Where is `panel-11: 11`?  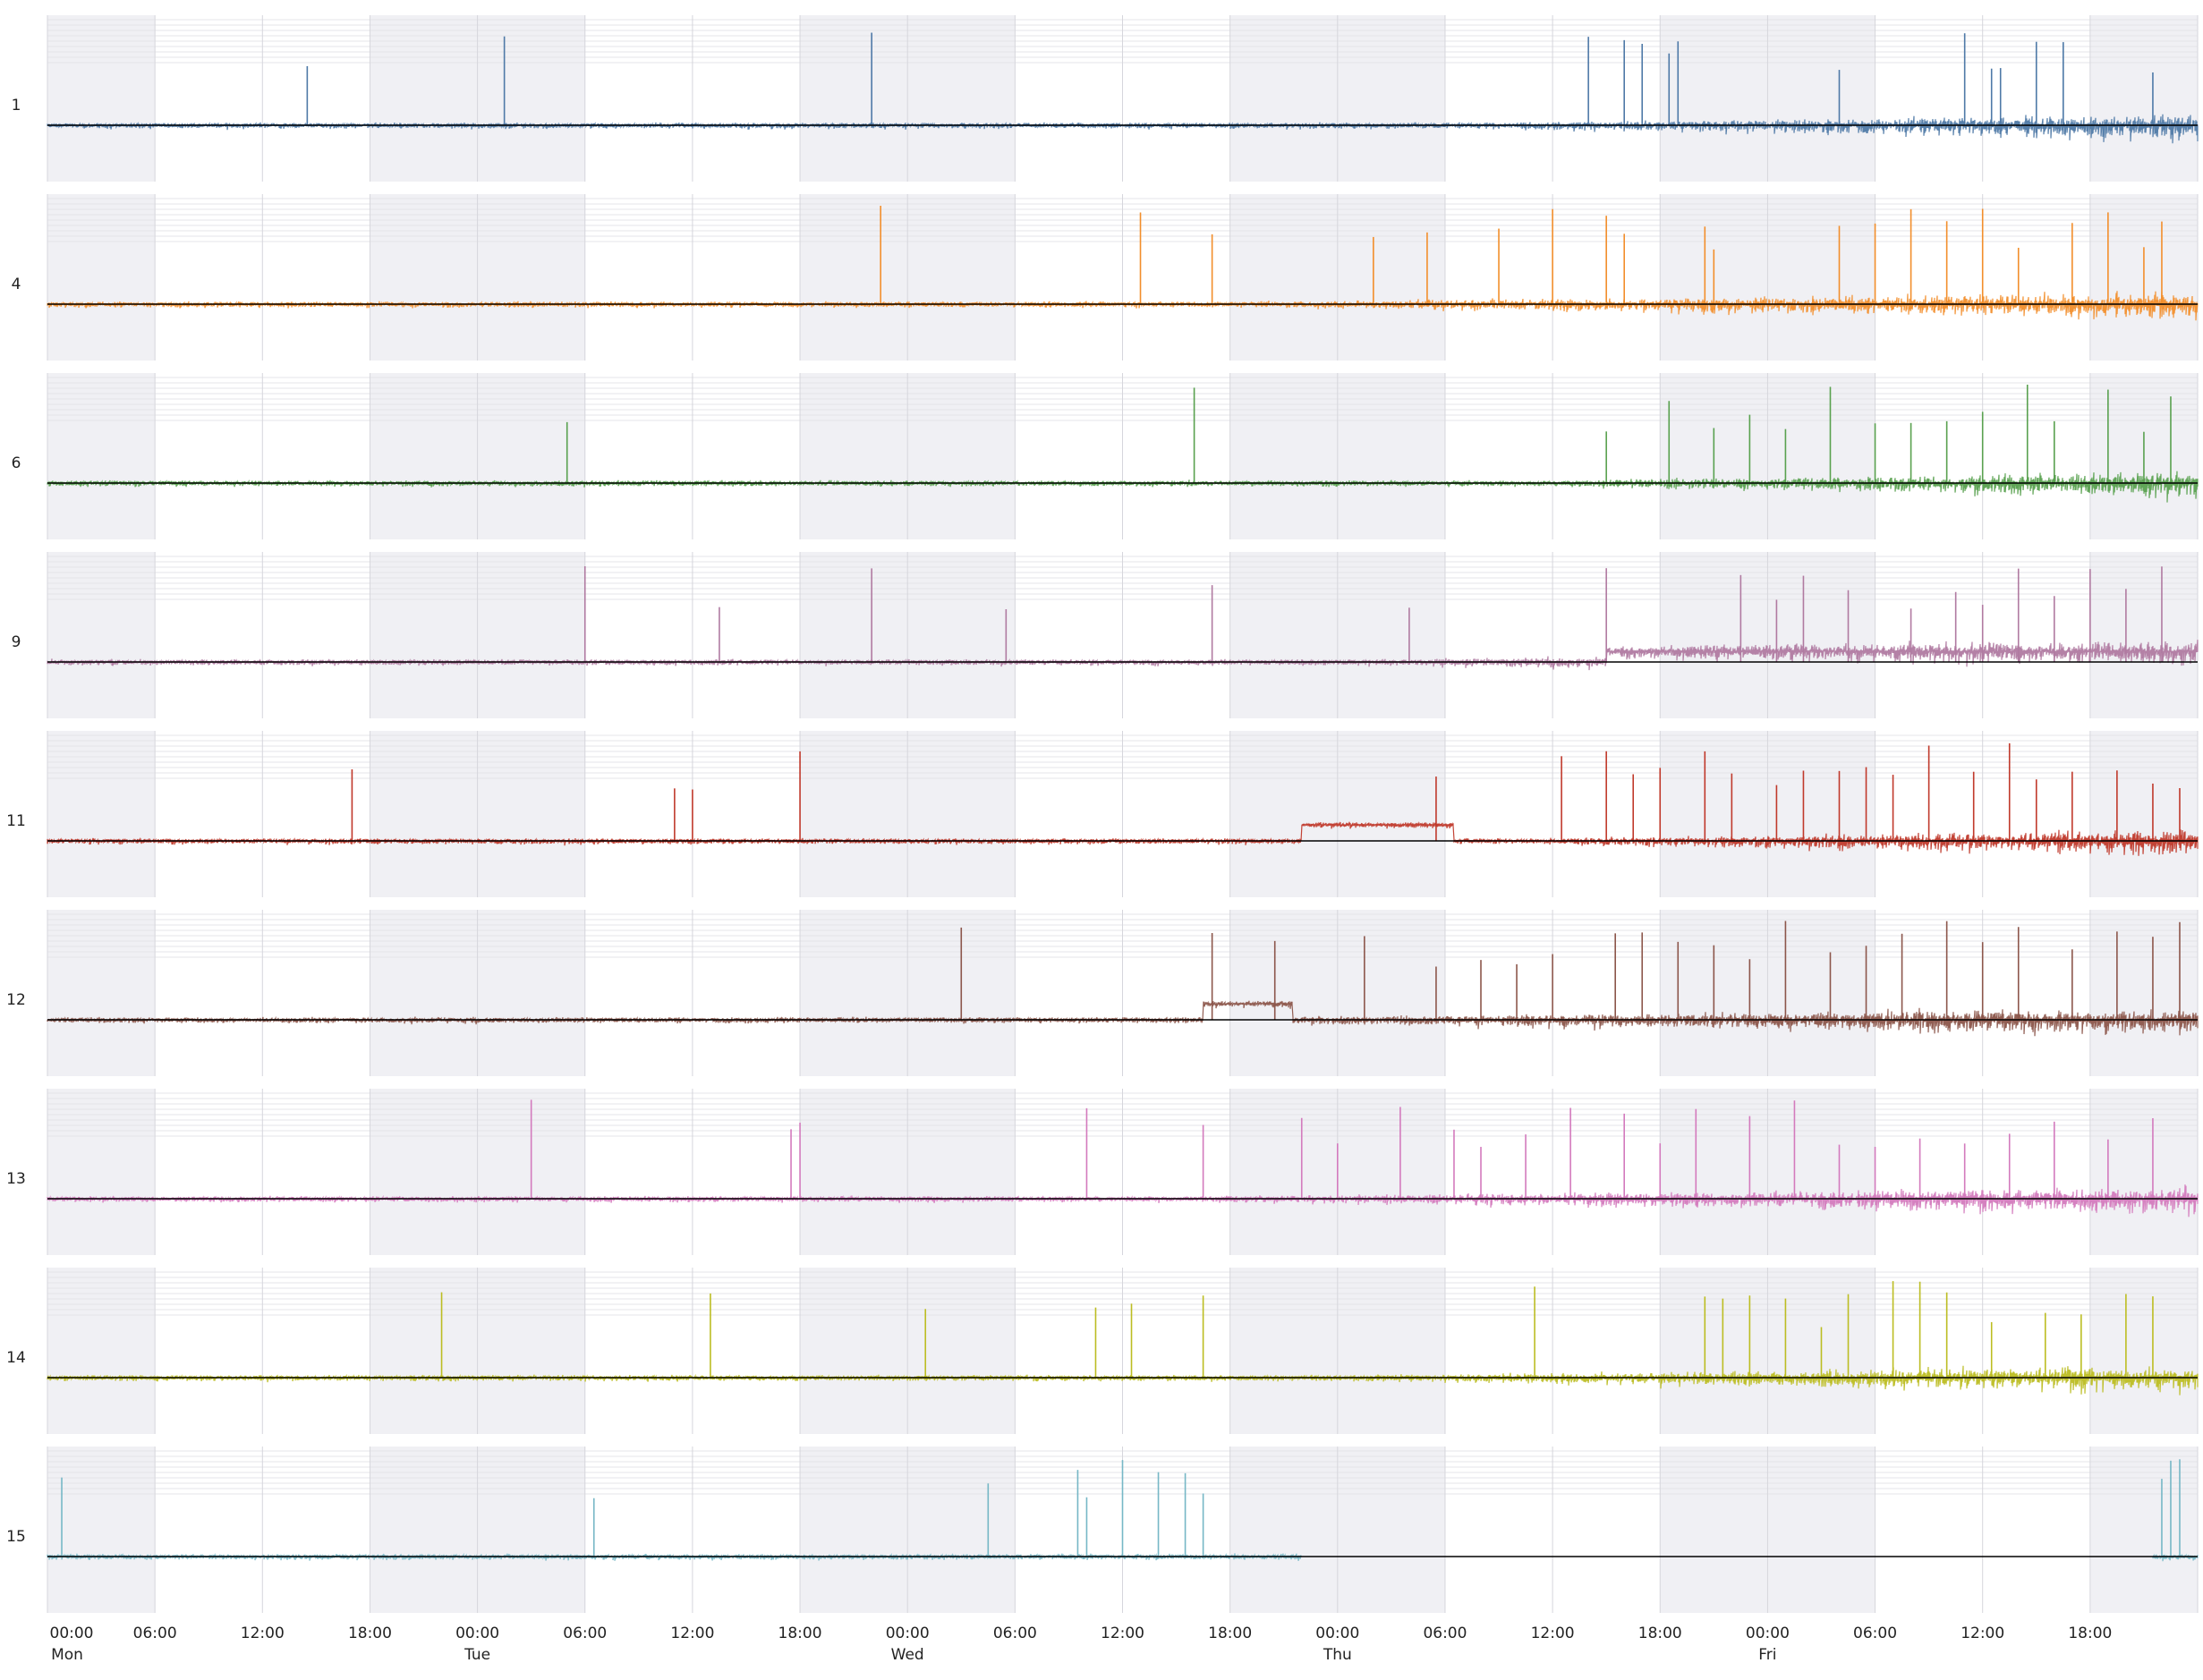
panel-11: 11 is located at coordinates (1102, 814).